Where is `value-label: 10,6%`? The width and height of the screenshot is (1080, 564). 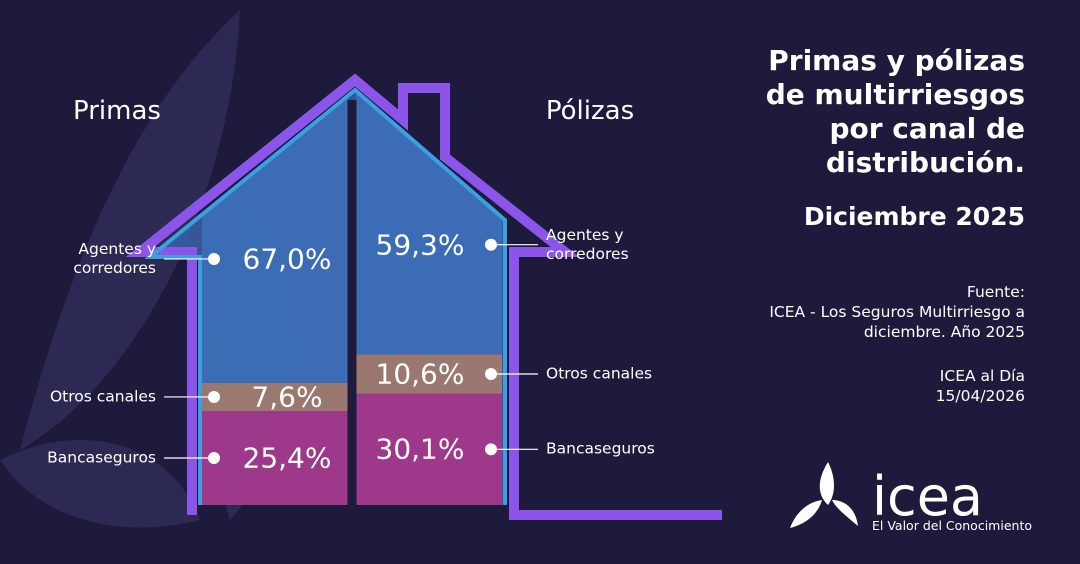 value-label: 10,6% is located at coordinates (420, 374).